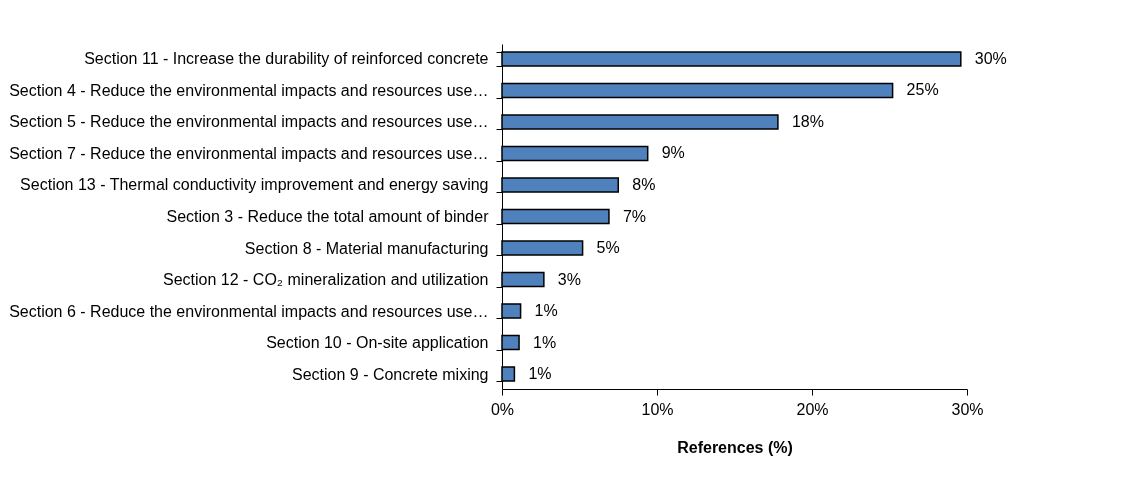 The width and height of the screenshot is (1131, 479). What do you see at coordinates (807, 121) in the screenshot?
I see `data-label: 18%` at bounding box center [807, 121].